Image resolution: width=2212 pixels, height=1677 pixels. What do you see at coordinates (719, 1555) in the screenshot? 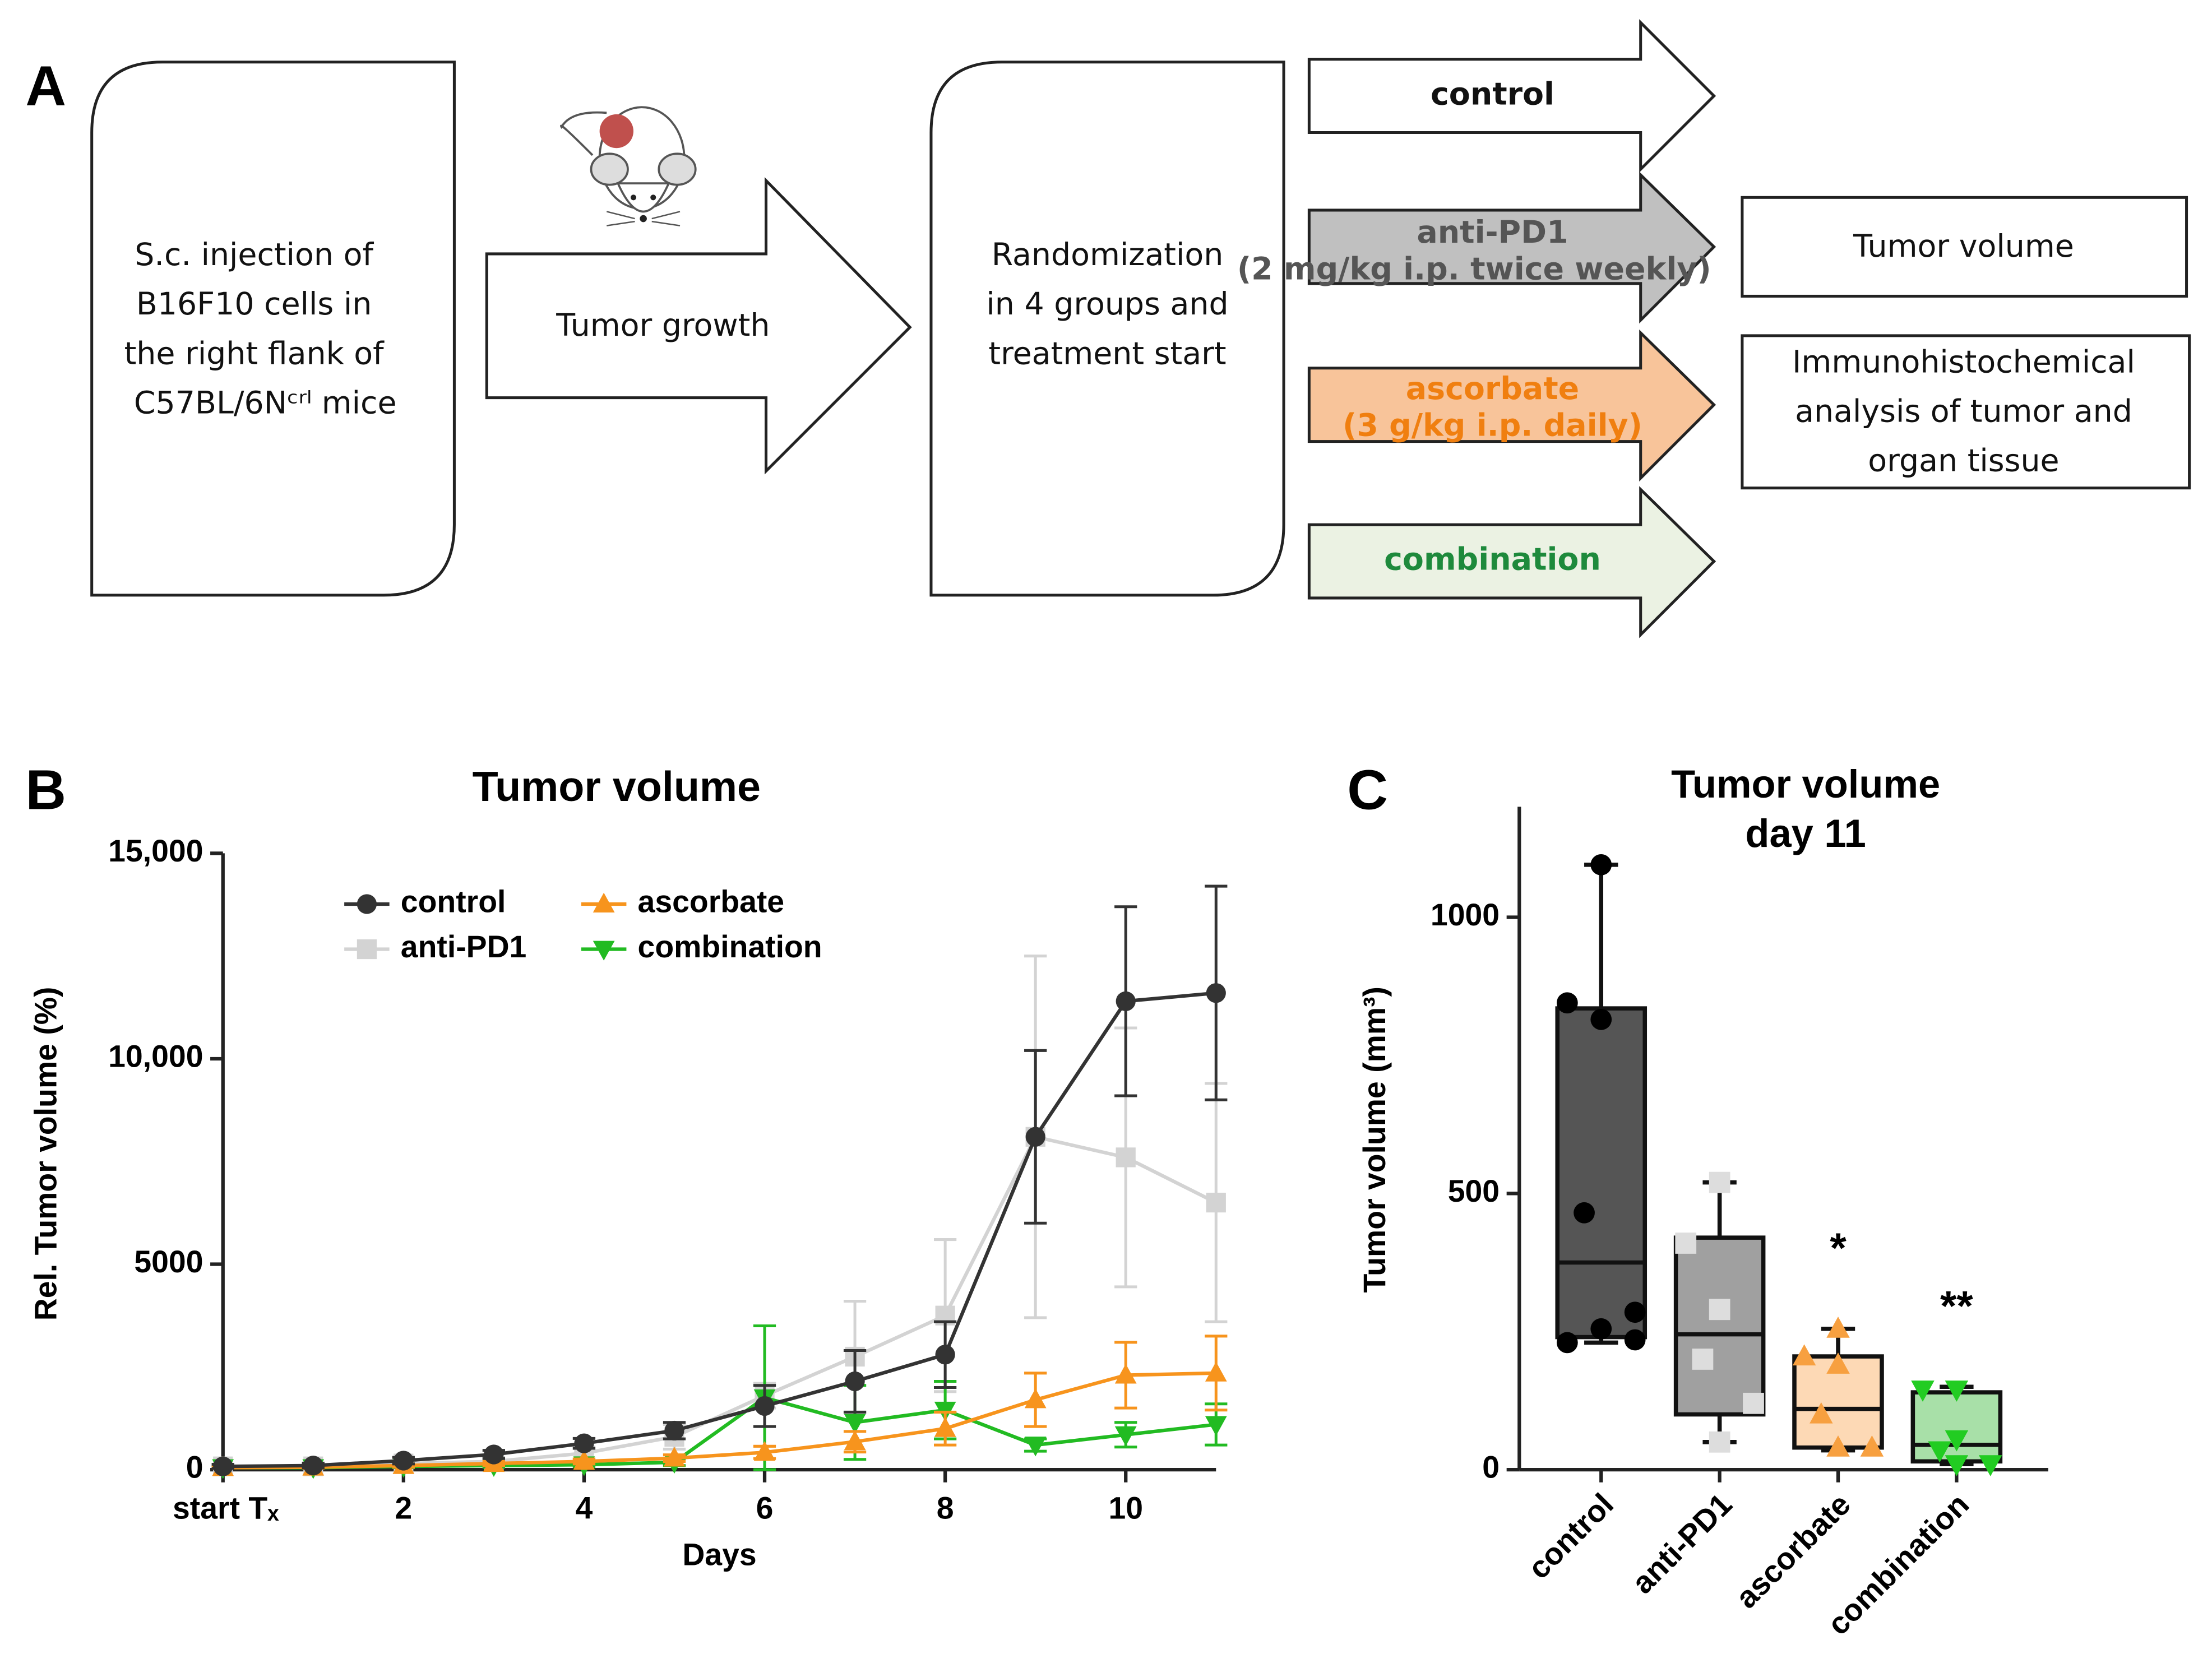
I see `x-axis-label: Days` at bounding box center [719, 1555].